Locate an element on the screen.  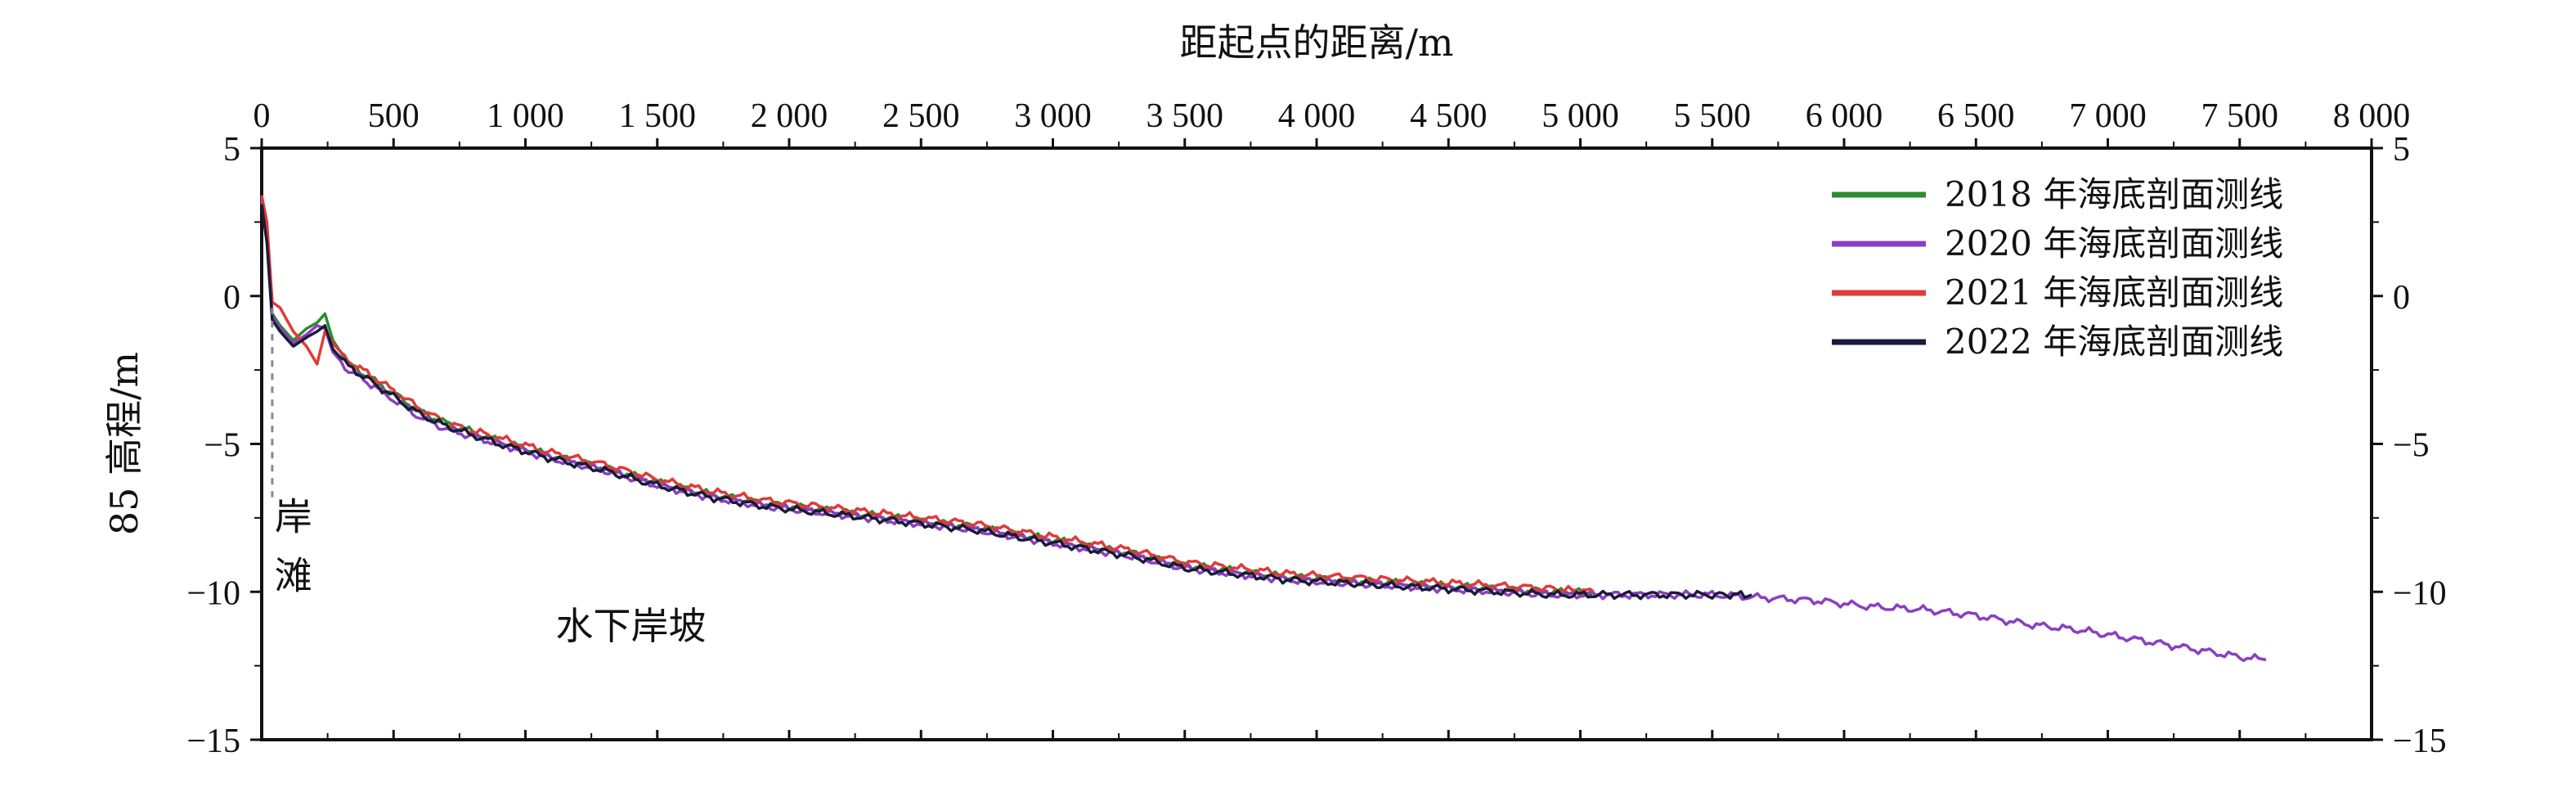
x-tick-label: 500 is located at coordinates (394, 116).